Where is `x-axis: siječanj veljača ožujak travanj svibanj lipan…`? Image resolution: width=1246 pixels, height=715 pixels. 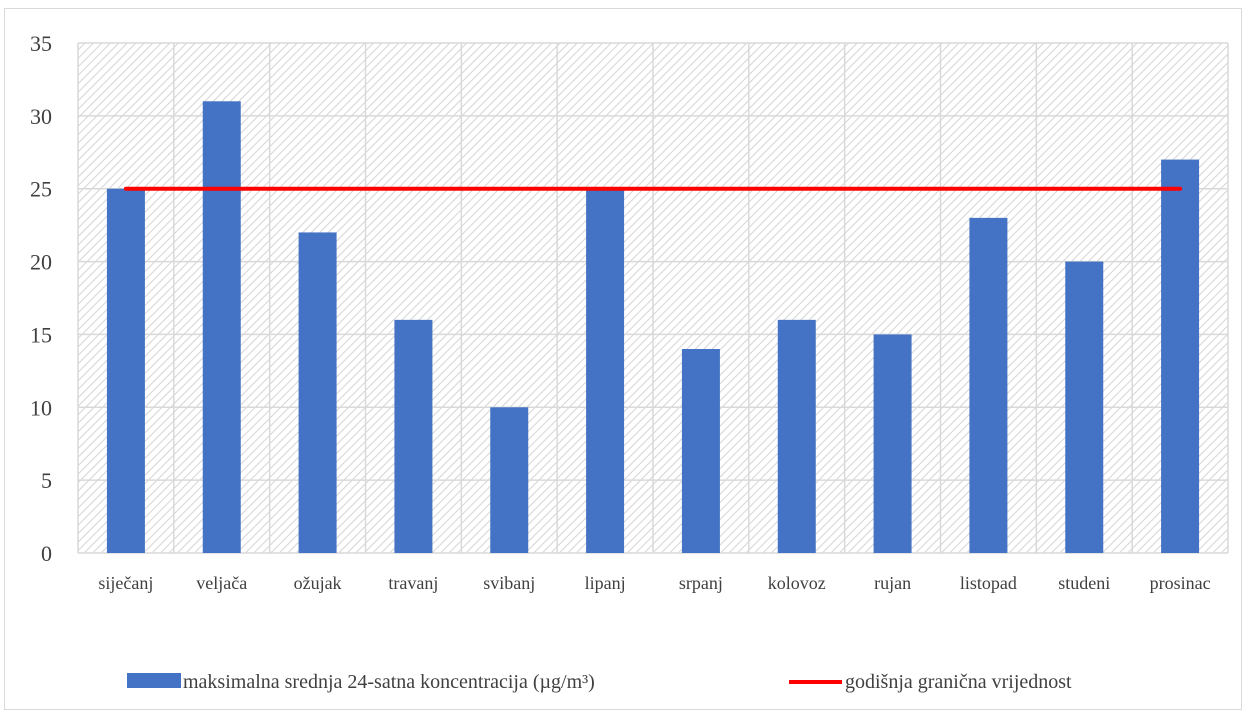
x-axis: siječanj veljača ožujak travanj svibanj lipan… is located at coordinates (654, 583).